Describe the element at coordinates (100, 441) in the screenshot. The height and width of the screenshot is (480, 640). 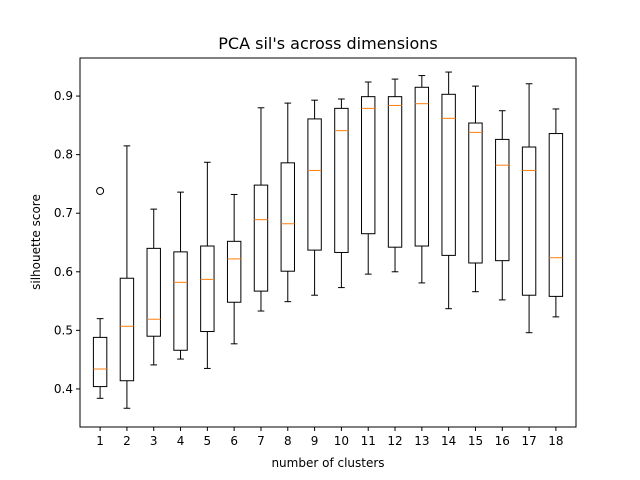
I see `x-tick-label: 1` at that location.